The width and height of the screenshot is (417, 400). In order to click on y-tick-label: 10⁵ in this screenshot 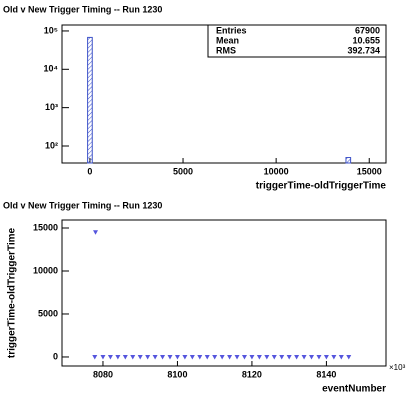, I will do `click(51, 30)`.